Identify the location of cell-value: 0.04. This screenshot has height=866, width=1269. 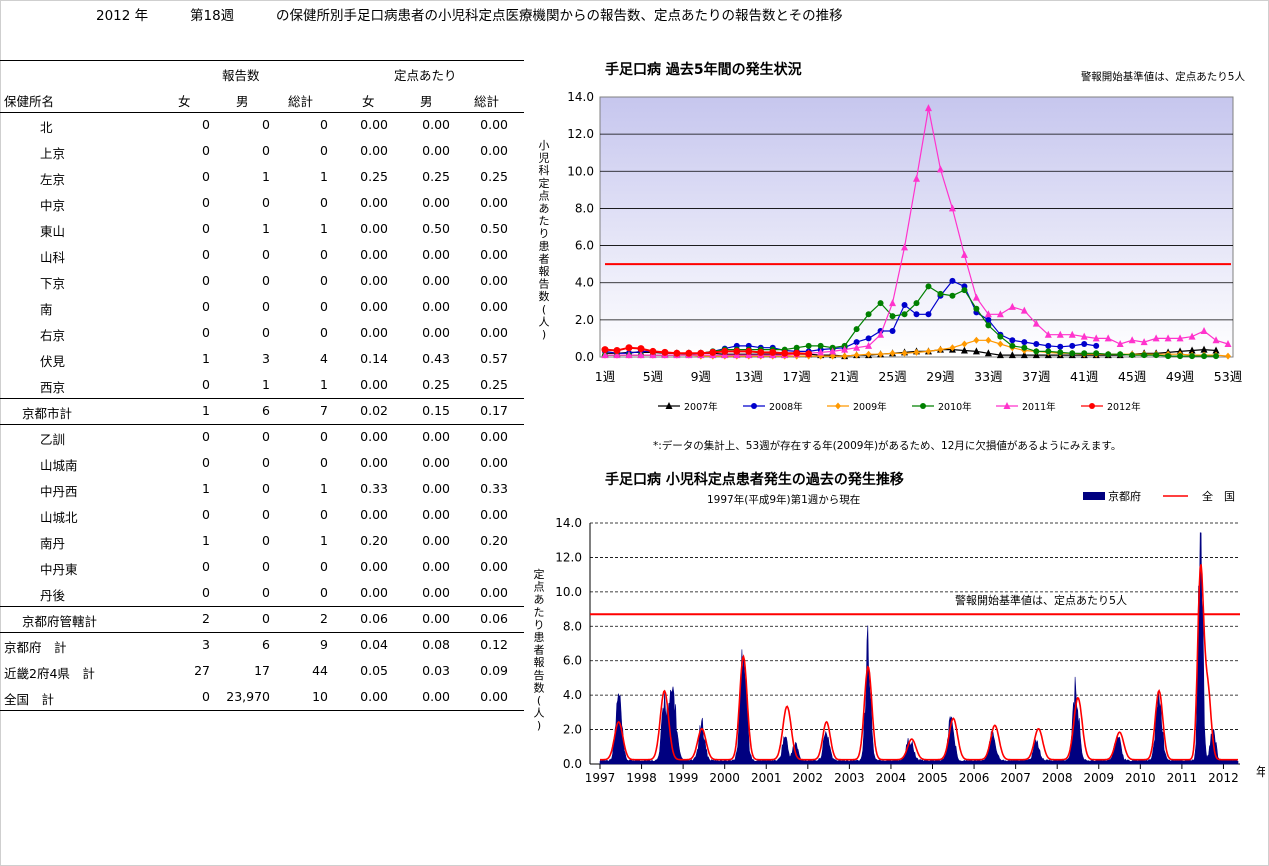
(374, 644).